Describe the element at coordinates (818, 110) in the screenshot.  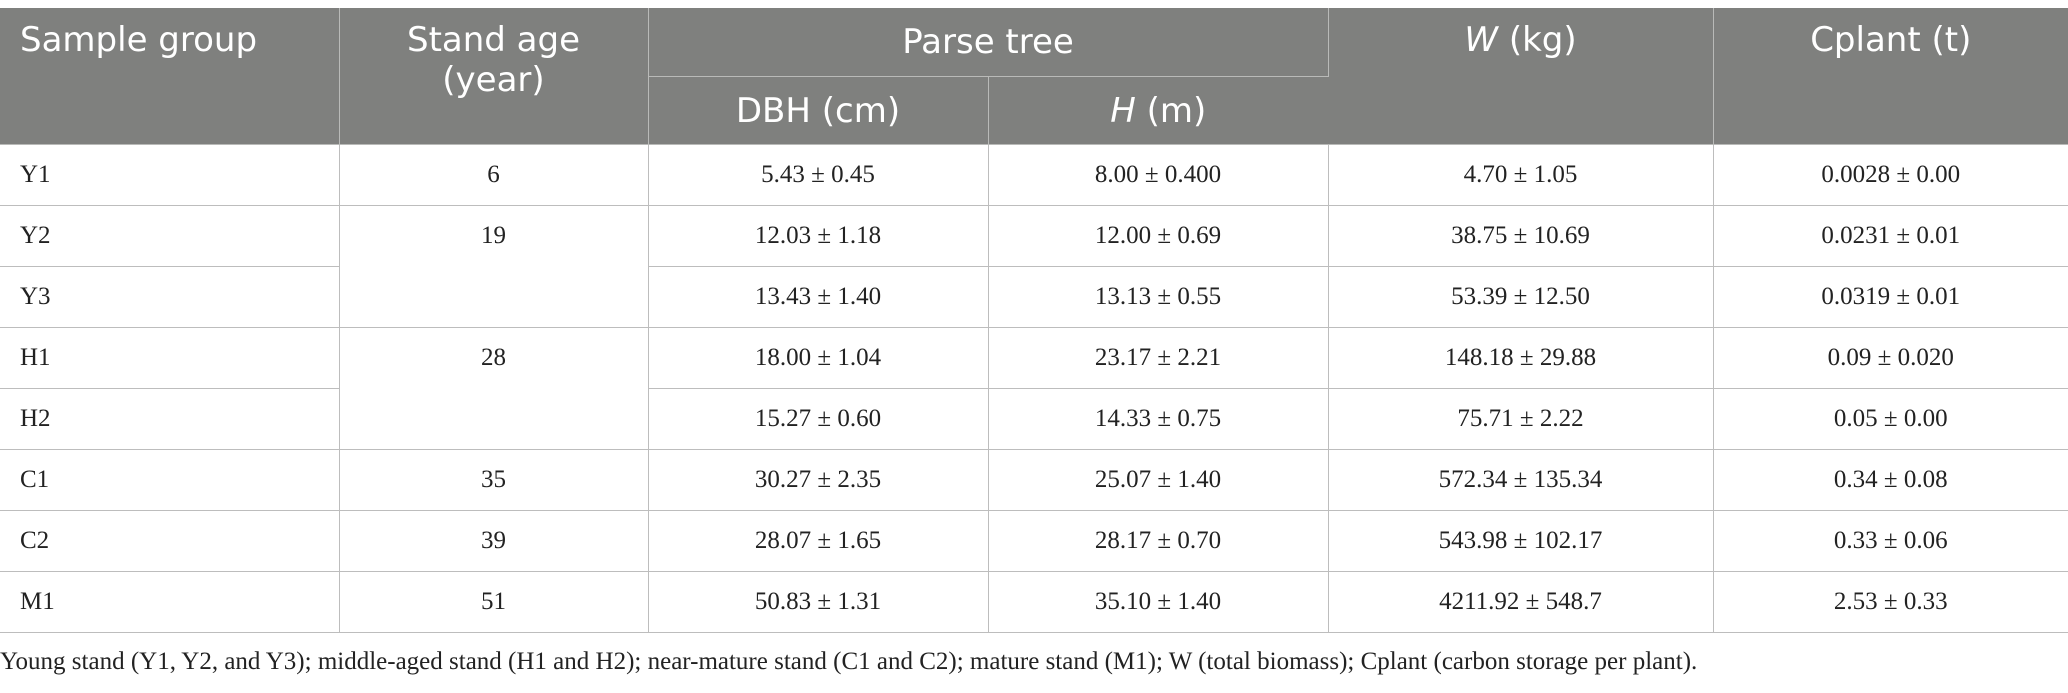
I see `header-dbh: DBH (cm)` at that location.